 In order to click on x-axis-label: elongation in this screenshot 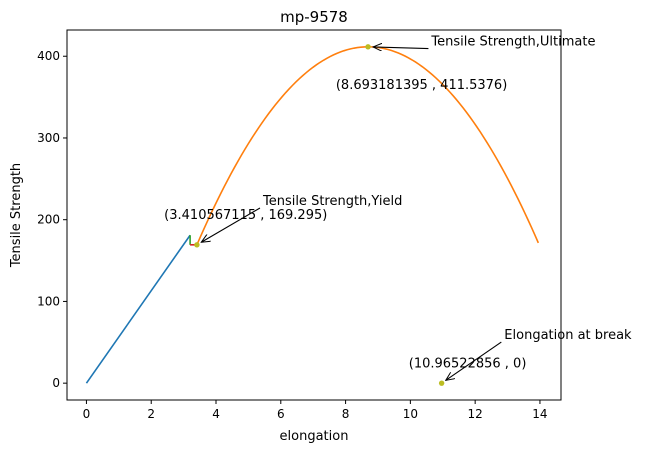, I will do `click(314, 436)`.